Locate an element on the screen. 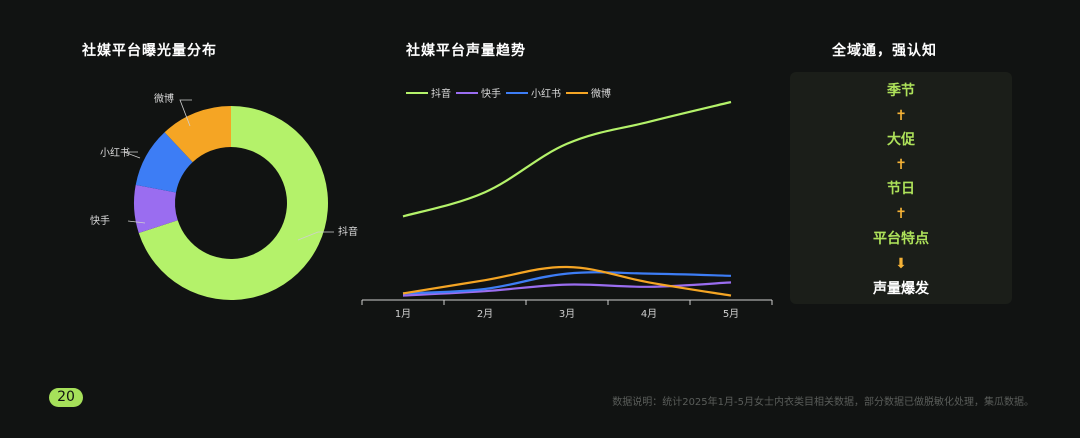 The image size is (1080, 438). pie-chart-title: 社媒平台曝光量分布 is located at coordinates (149, 51).